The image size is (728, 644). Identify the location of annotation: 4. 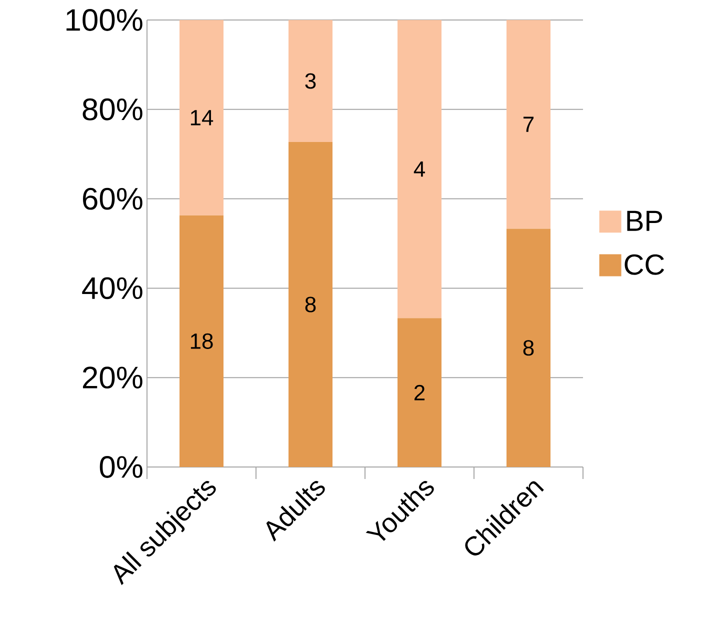
(419, 169).